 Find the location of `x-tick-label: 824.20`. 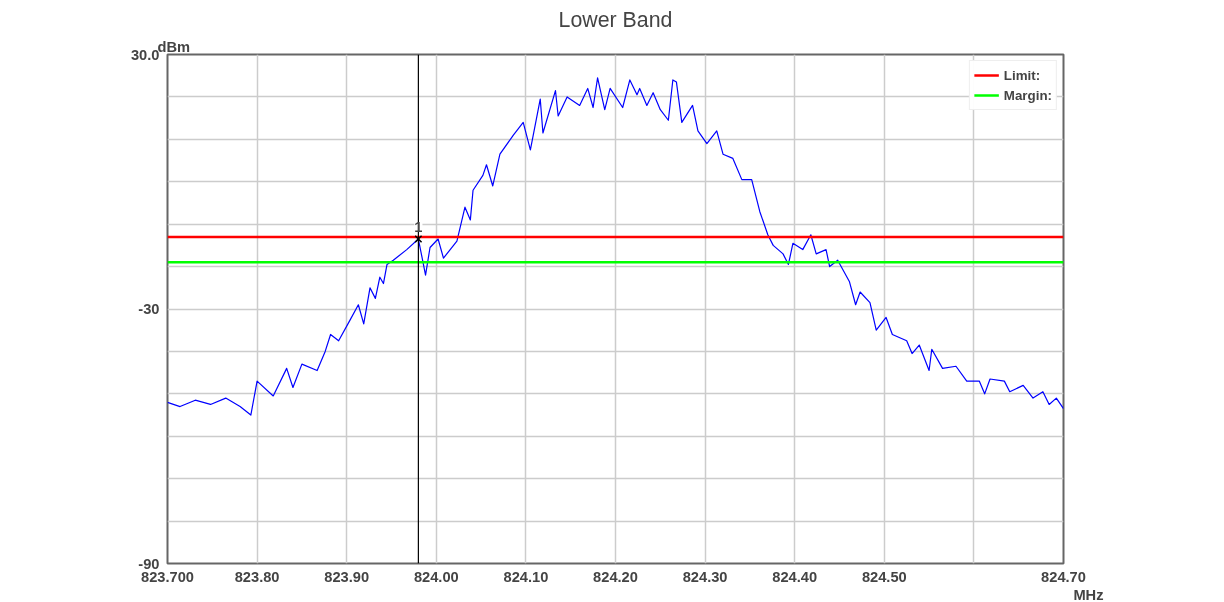

x-tick-label: 824.20 is located at coordinates (615, 576).